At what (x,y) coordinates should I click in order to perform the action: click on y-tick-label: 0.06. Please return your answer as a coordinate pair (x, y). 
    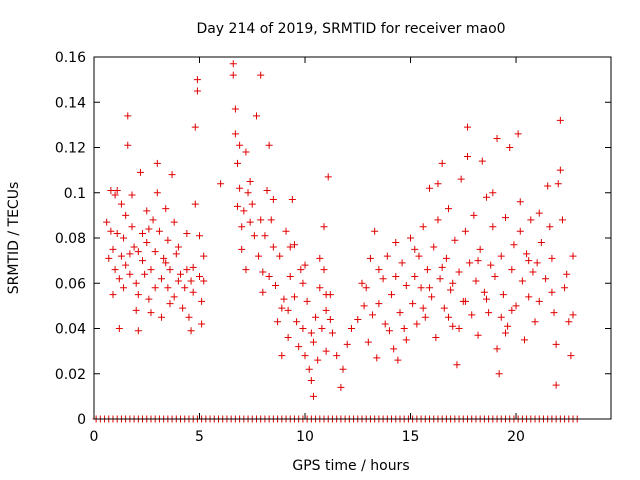
    Looking at the image, I should click on (70, 284).